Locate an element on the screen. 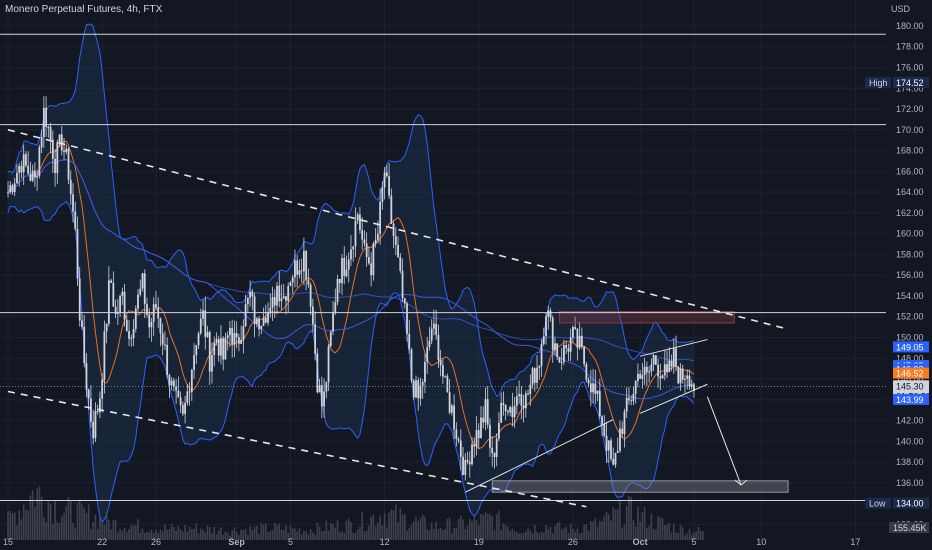  price-tag-caption-bg is located at coordinates (878, 82).